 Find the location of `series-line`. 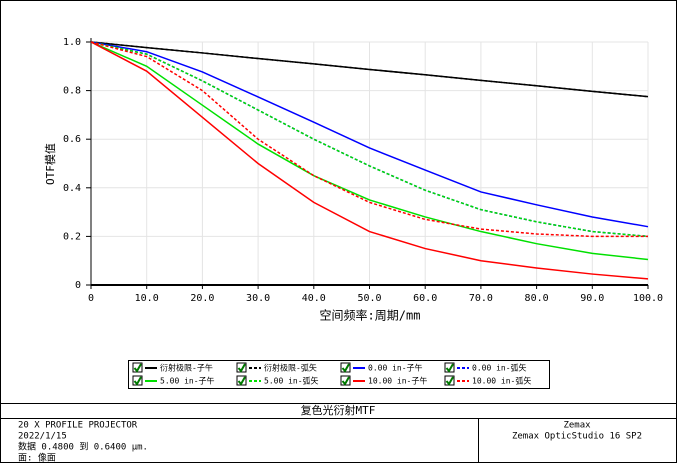

series-line is located at coordinates (369, 69).